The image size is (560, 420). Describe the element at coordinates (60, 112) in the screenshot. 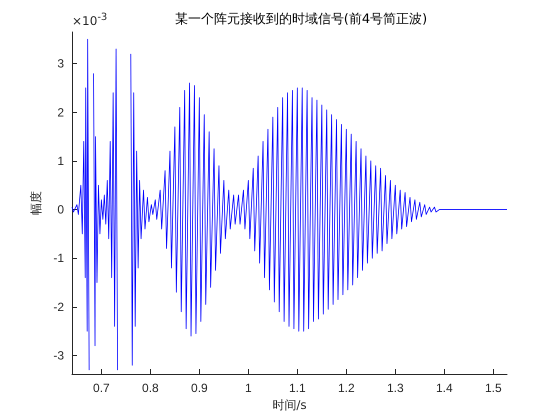

I see `y-tick-label: 2` at that location.